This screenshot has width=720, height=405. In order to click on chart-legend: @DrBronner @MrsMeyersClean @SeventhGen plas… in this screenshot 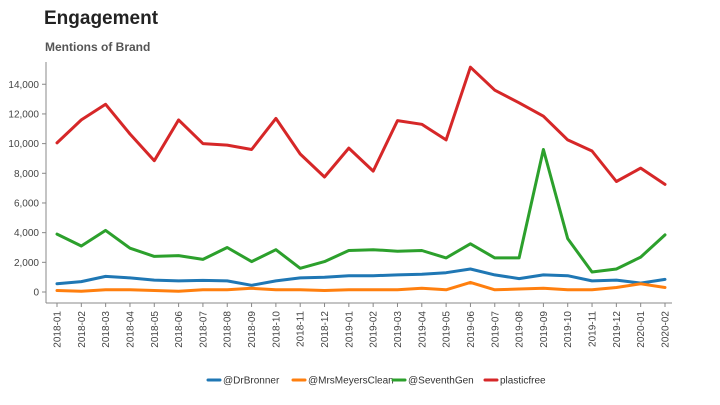, I will do `click(376, 381)`.